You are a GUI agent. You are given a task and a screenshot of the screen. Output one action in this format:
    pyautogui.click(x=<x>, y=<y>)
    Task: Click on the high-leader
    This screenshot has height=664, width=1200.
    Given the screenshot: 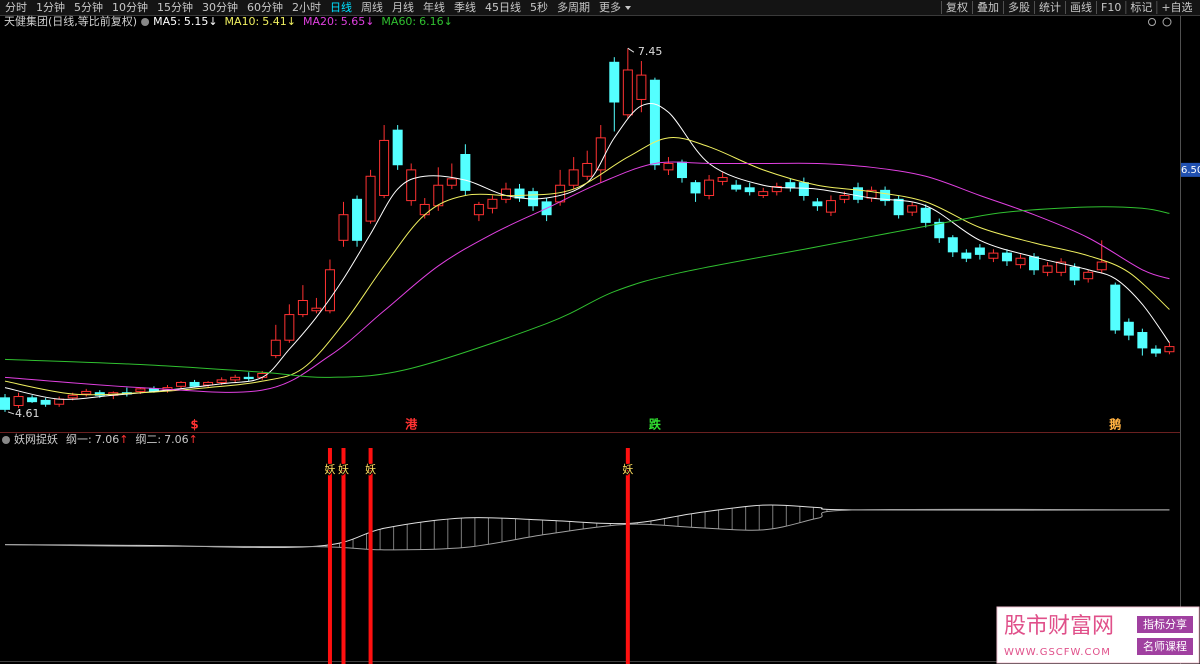 What is the action you would take?
    pyautogui.click(x=631, y=50)
    